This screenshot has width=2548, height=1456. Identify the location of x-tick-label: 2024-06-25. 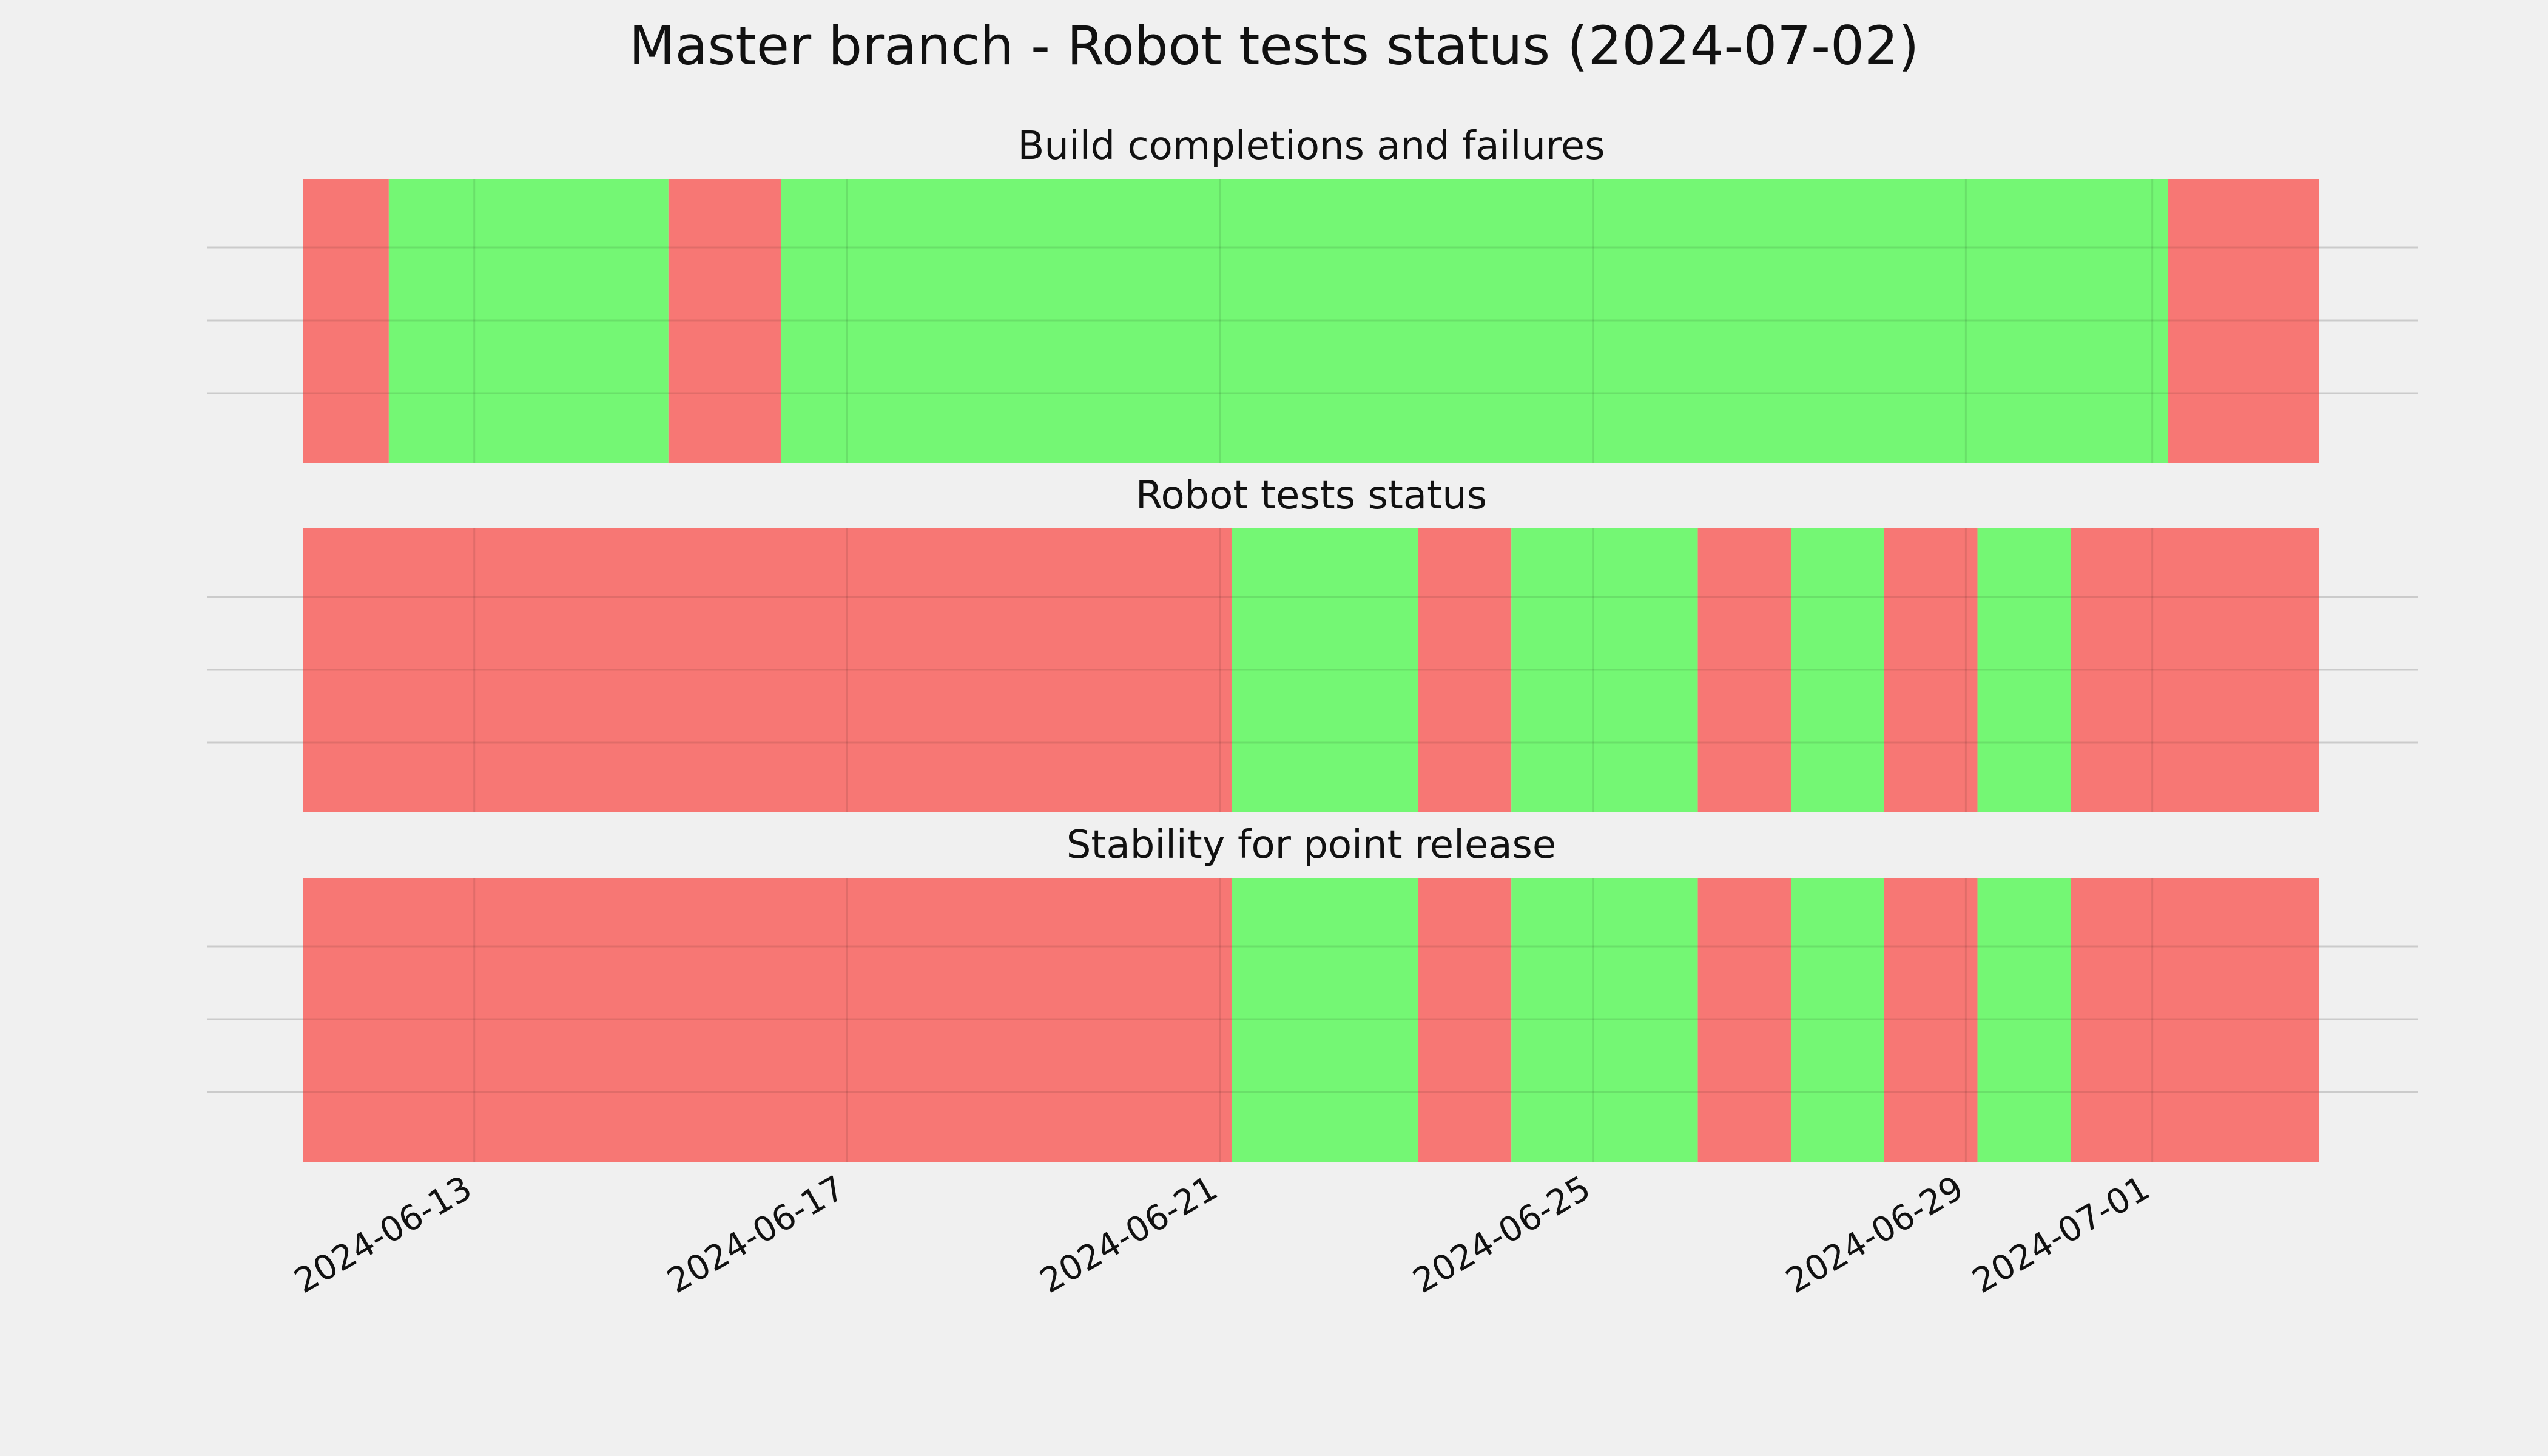
(1501, 1234).